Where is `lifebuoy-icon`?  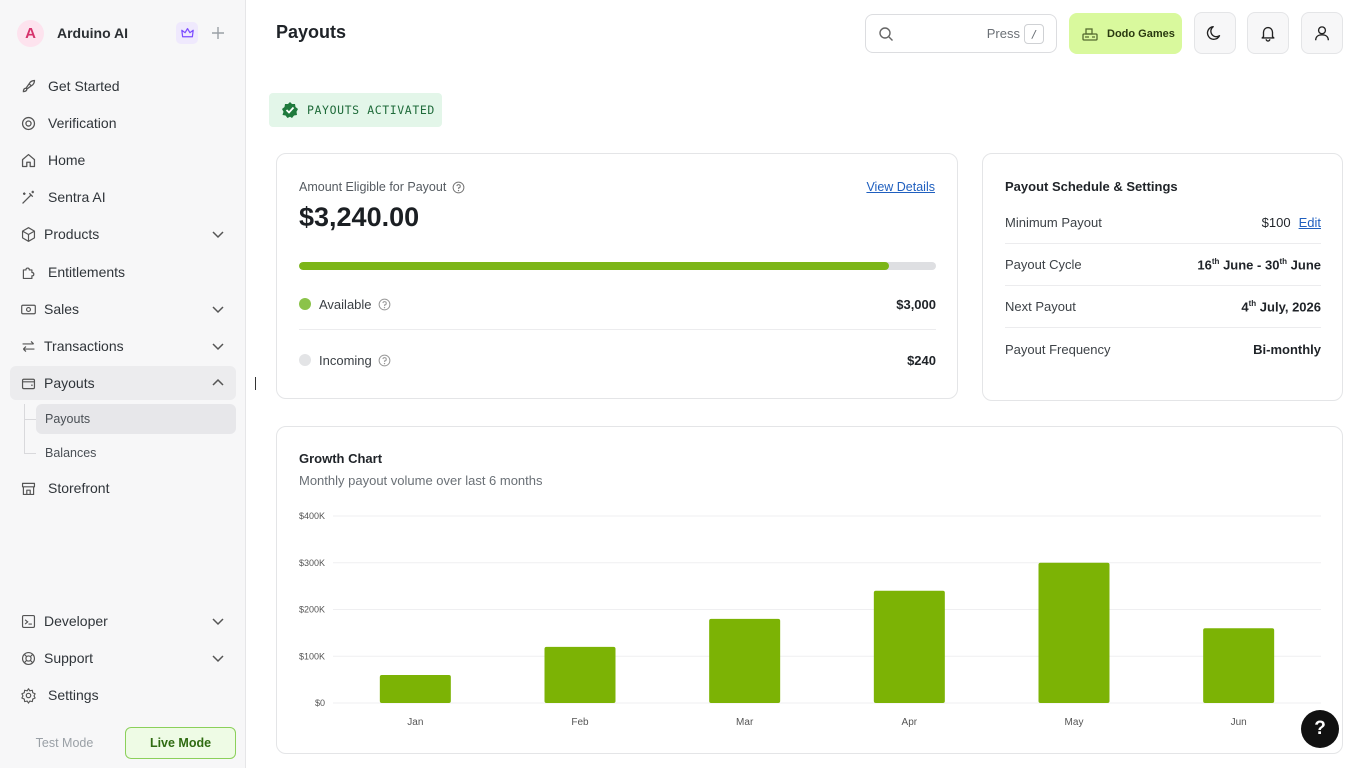
lifebuoy-icon is located at coordinates (28, 658).